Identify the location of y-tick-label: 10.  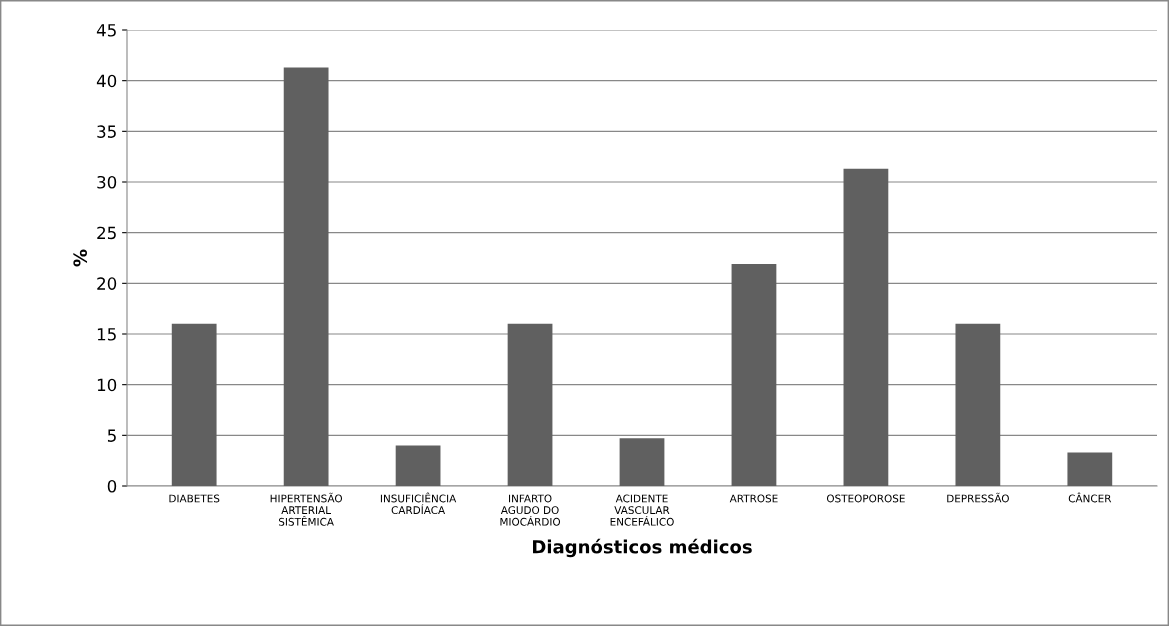
(107, 385).